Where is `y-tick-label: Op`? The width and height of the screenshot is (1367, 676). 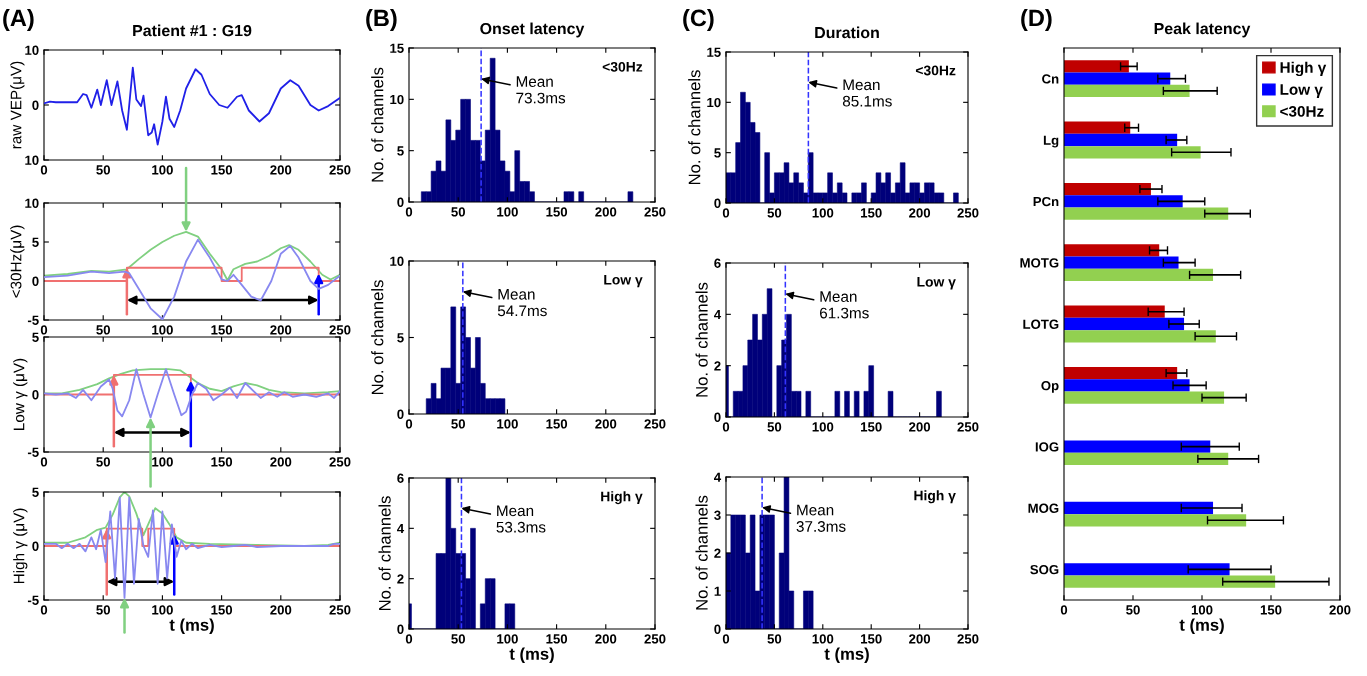
y-tick-label: Op is located at coordinates (1050, 386).